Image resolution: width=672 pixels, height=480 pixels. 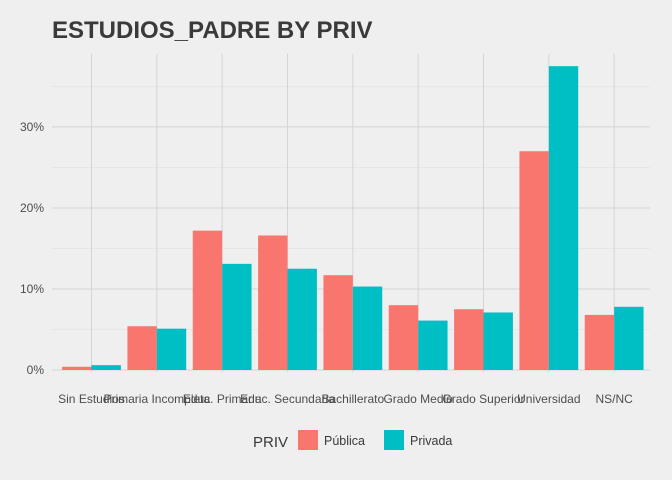 I want to click on x-tick-label: Grado Medio, so click(x=418, y=399).